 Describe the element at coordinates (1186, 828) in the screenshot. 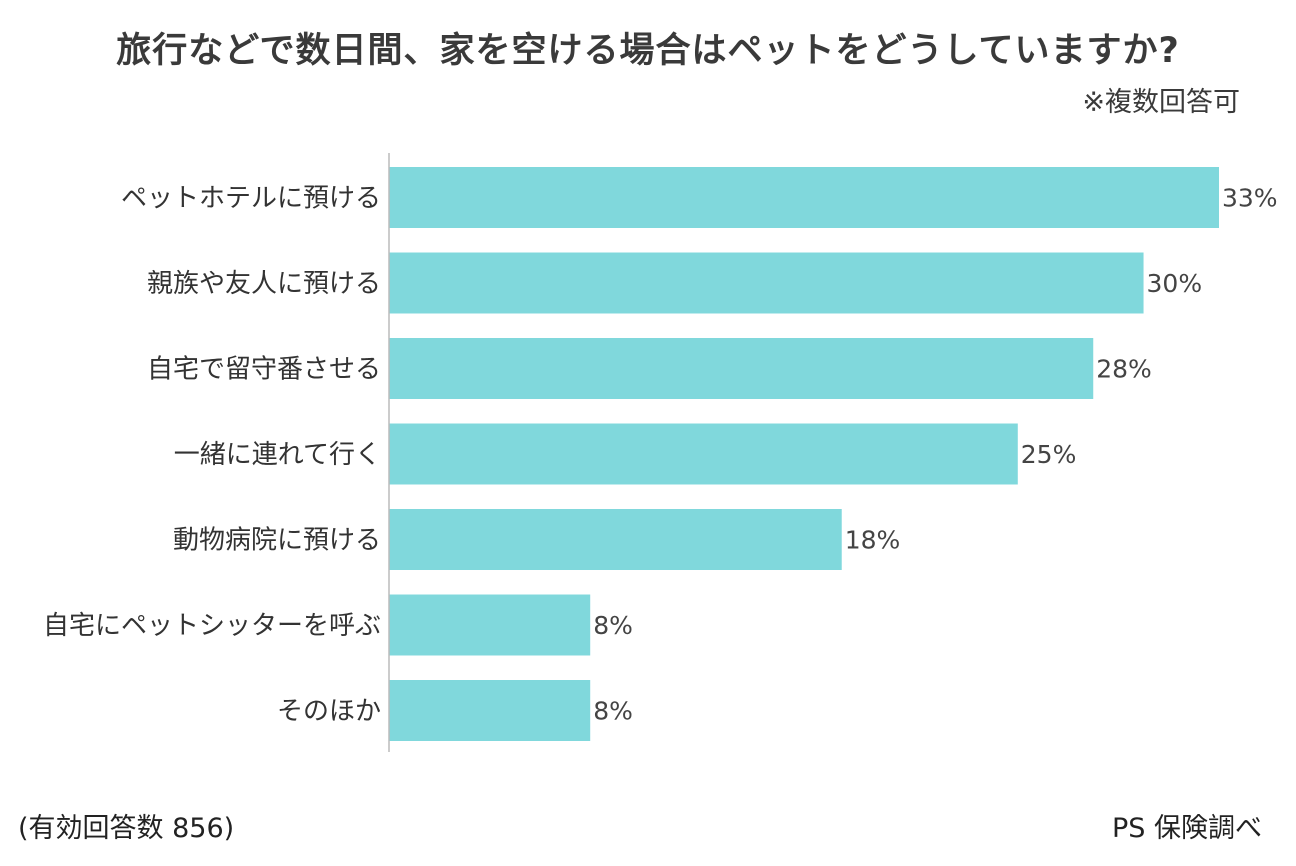

I see `source-note: PS 保険調べ` at that location.